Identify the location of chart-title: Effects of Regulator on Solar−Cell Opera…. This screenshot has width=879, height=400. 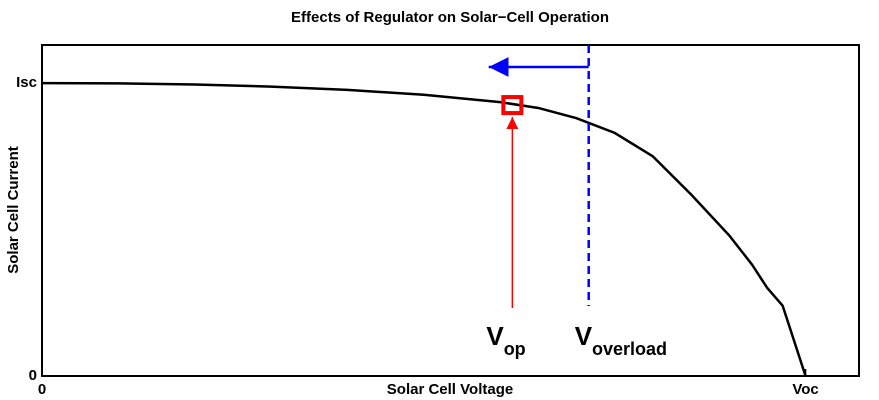
(450, 17).